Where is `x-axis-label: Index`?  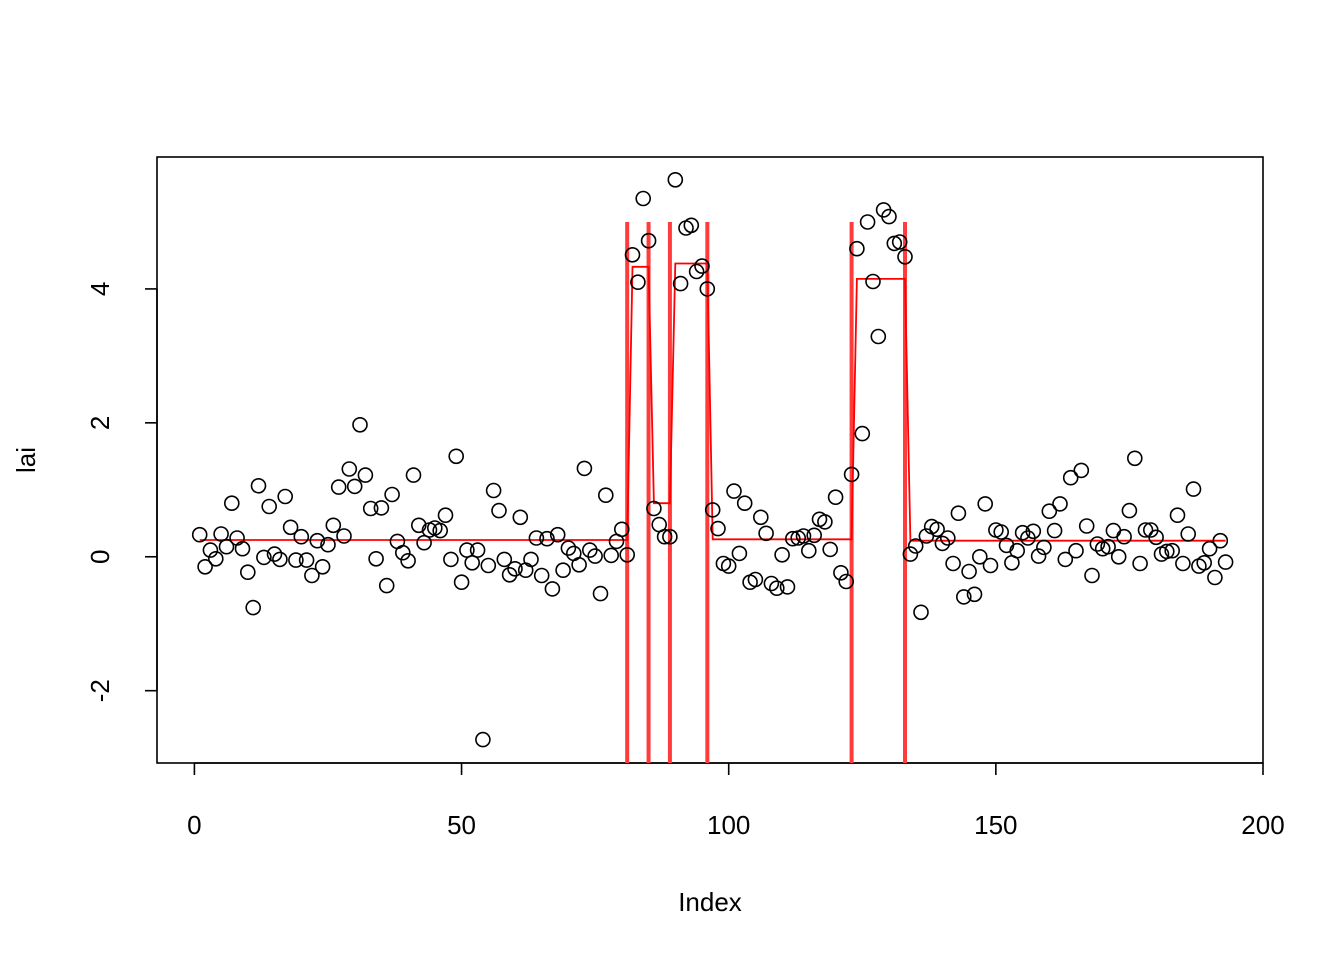
x-axis-label: Index is located at coordinates (710, 902).